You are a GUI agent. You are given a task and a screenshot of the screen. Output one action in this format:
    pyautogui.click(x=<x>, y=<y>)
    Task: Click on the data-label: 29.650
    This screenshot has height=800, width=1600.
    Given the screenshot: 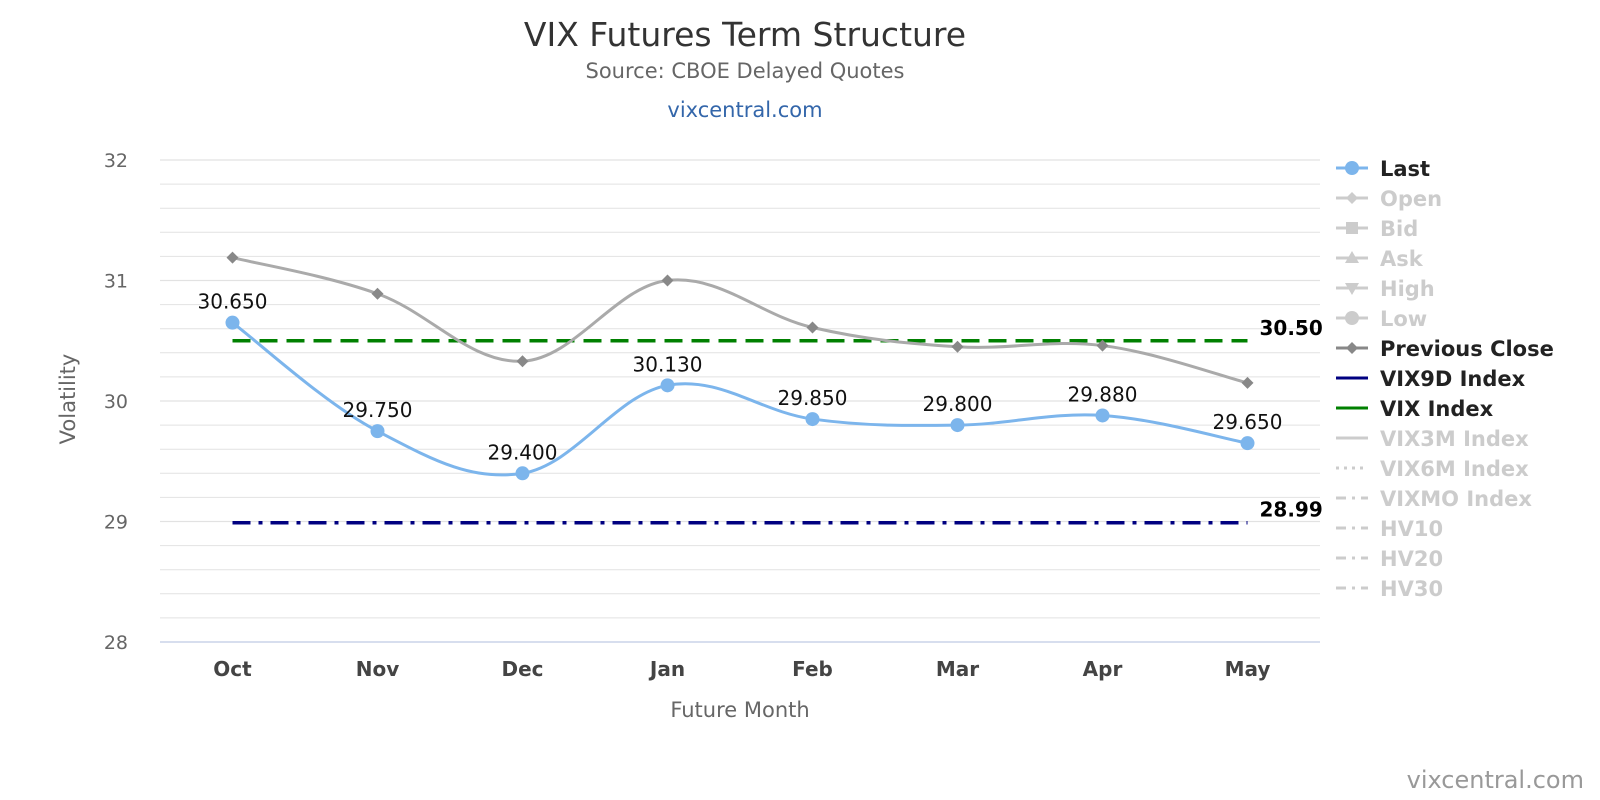 What is the action you would take?
    pyautogui.click(x=1248, y=422)
    